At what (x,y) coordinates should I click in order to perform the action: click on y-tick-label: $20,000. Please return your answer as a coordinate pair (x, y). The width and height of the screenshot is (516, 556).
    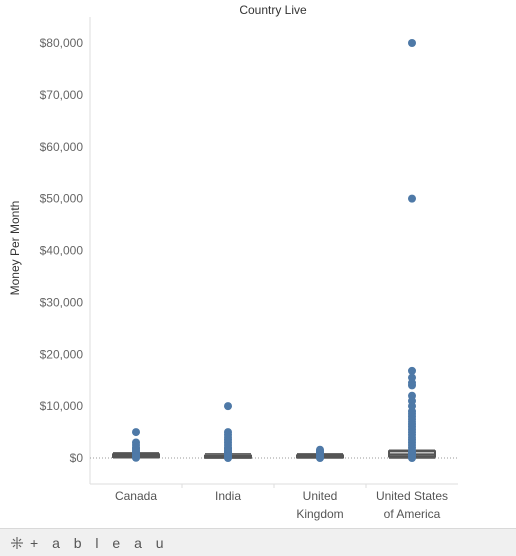
    Looking at the image, I should click on (62, 354).